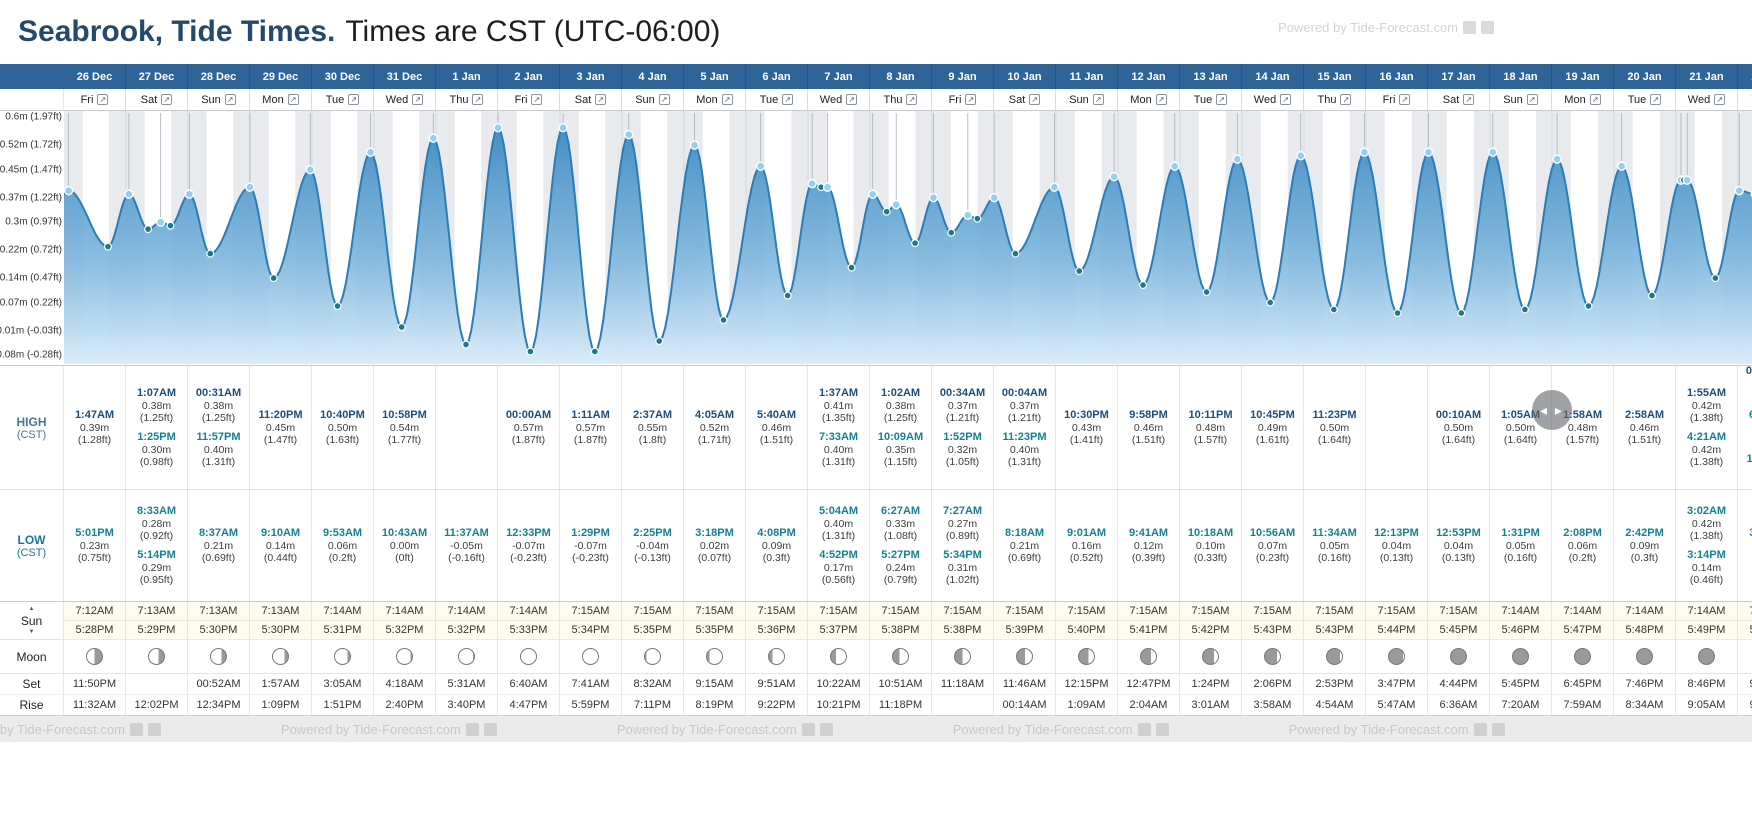  Describe the element at coordinates (467, 428) in the screenshot. I see `high-tide-cell` at that location.